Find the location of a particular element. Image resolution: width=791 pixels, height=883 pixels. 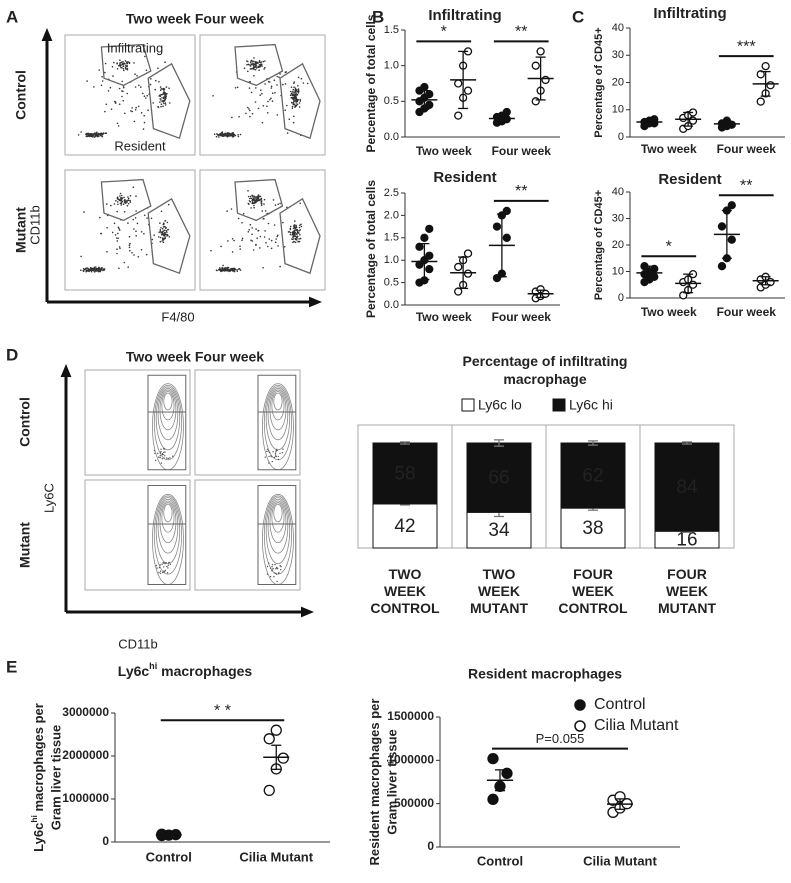

x-tick-label: Two week is located at coordinates (444, 317).